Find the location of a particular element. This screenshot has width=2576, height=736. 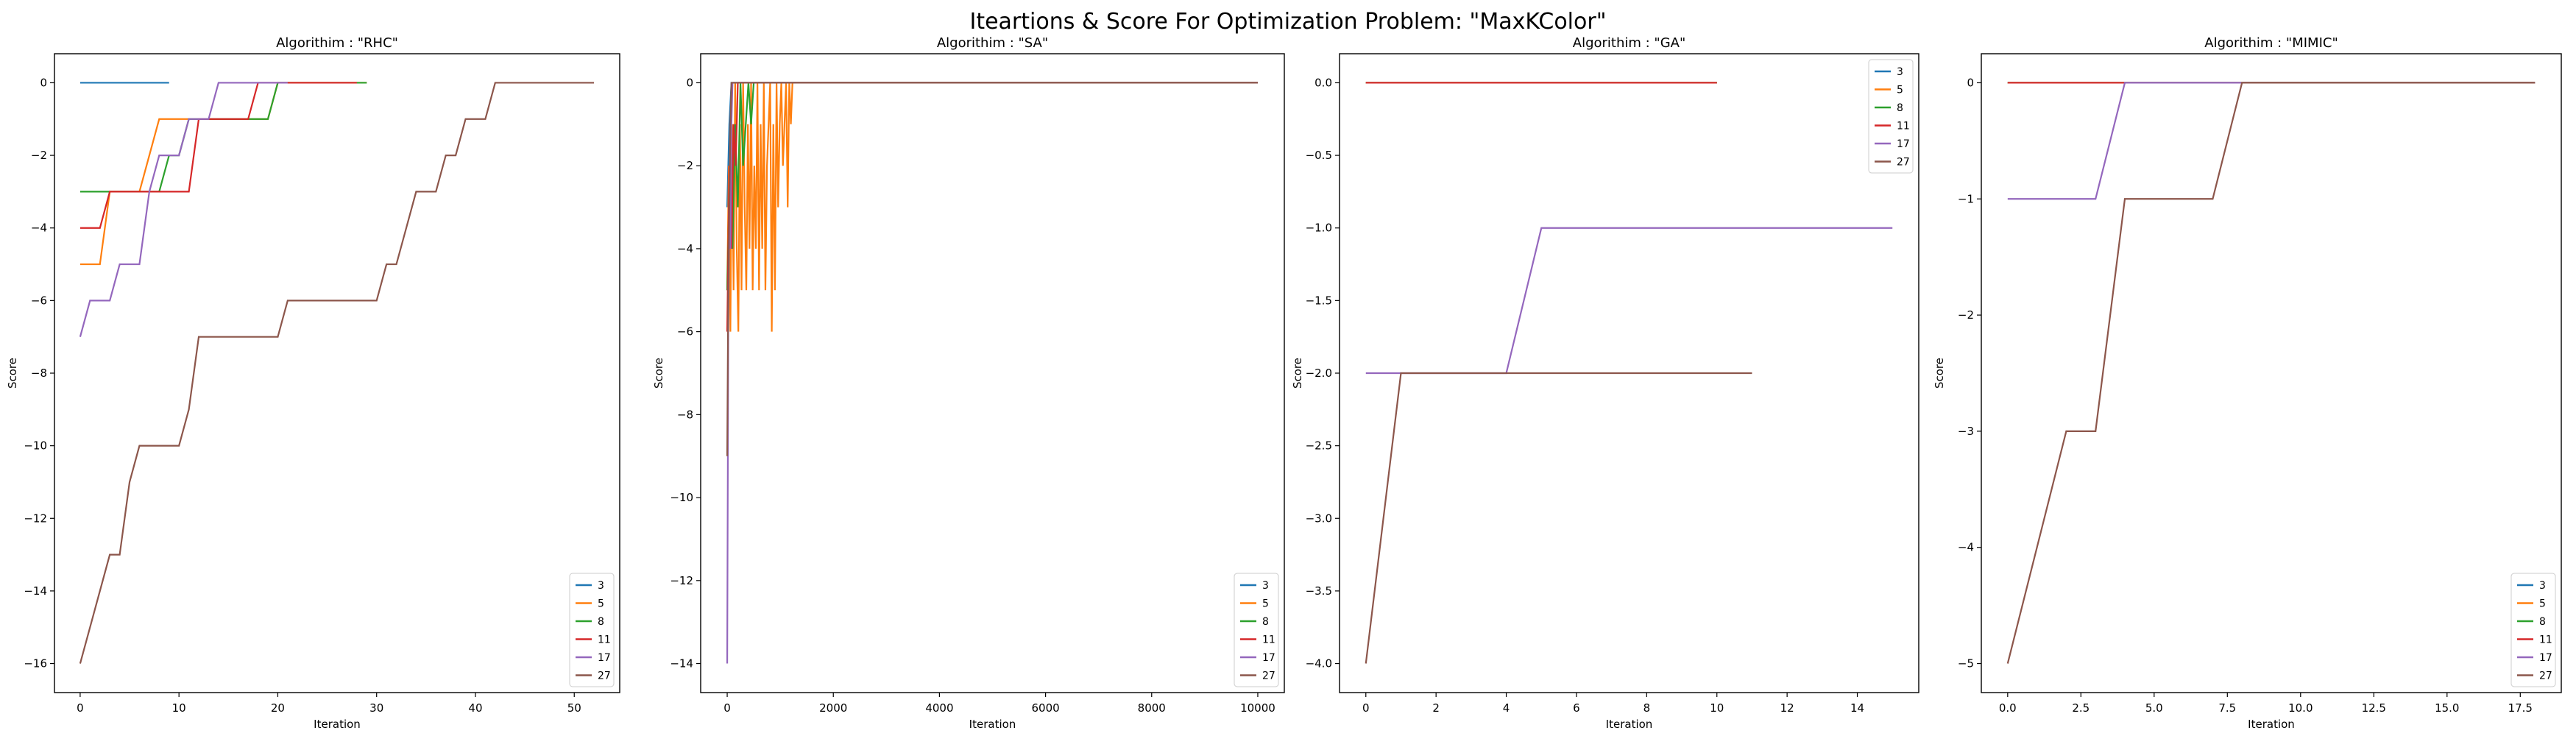

x-tick-label: 6 is located at coordinates (1576, 708).